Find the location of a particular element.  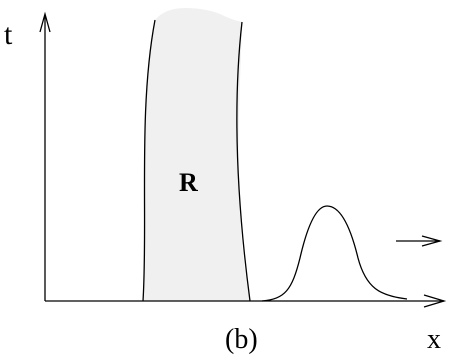

x-axis-label: x is located at coordinates (434, 339).